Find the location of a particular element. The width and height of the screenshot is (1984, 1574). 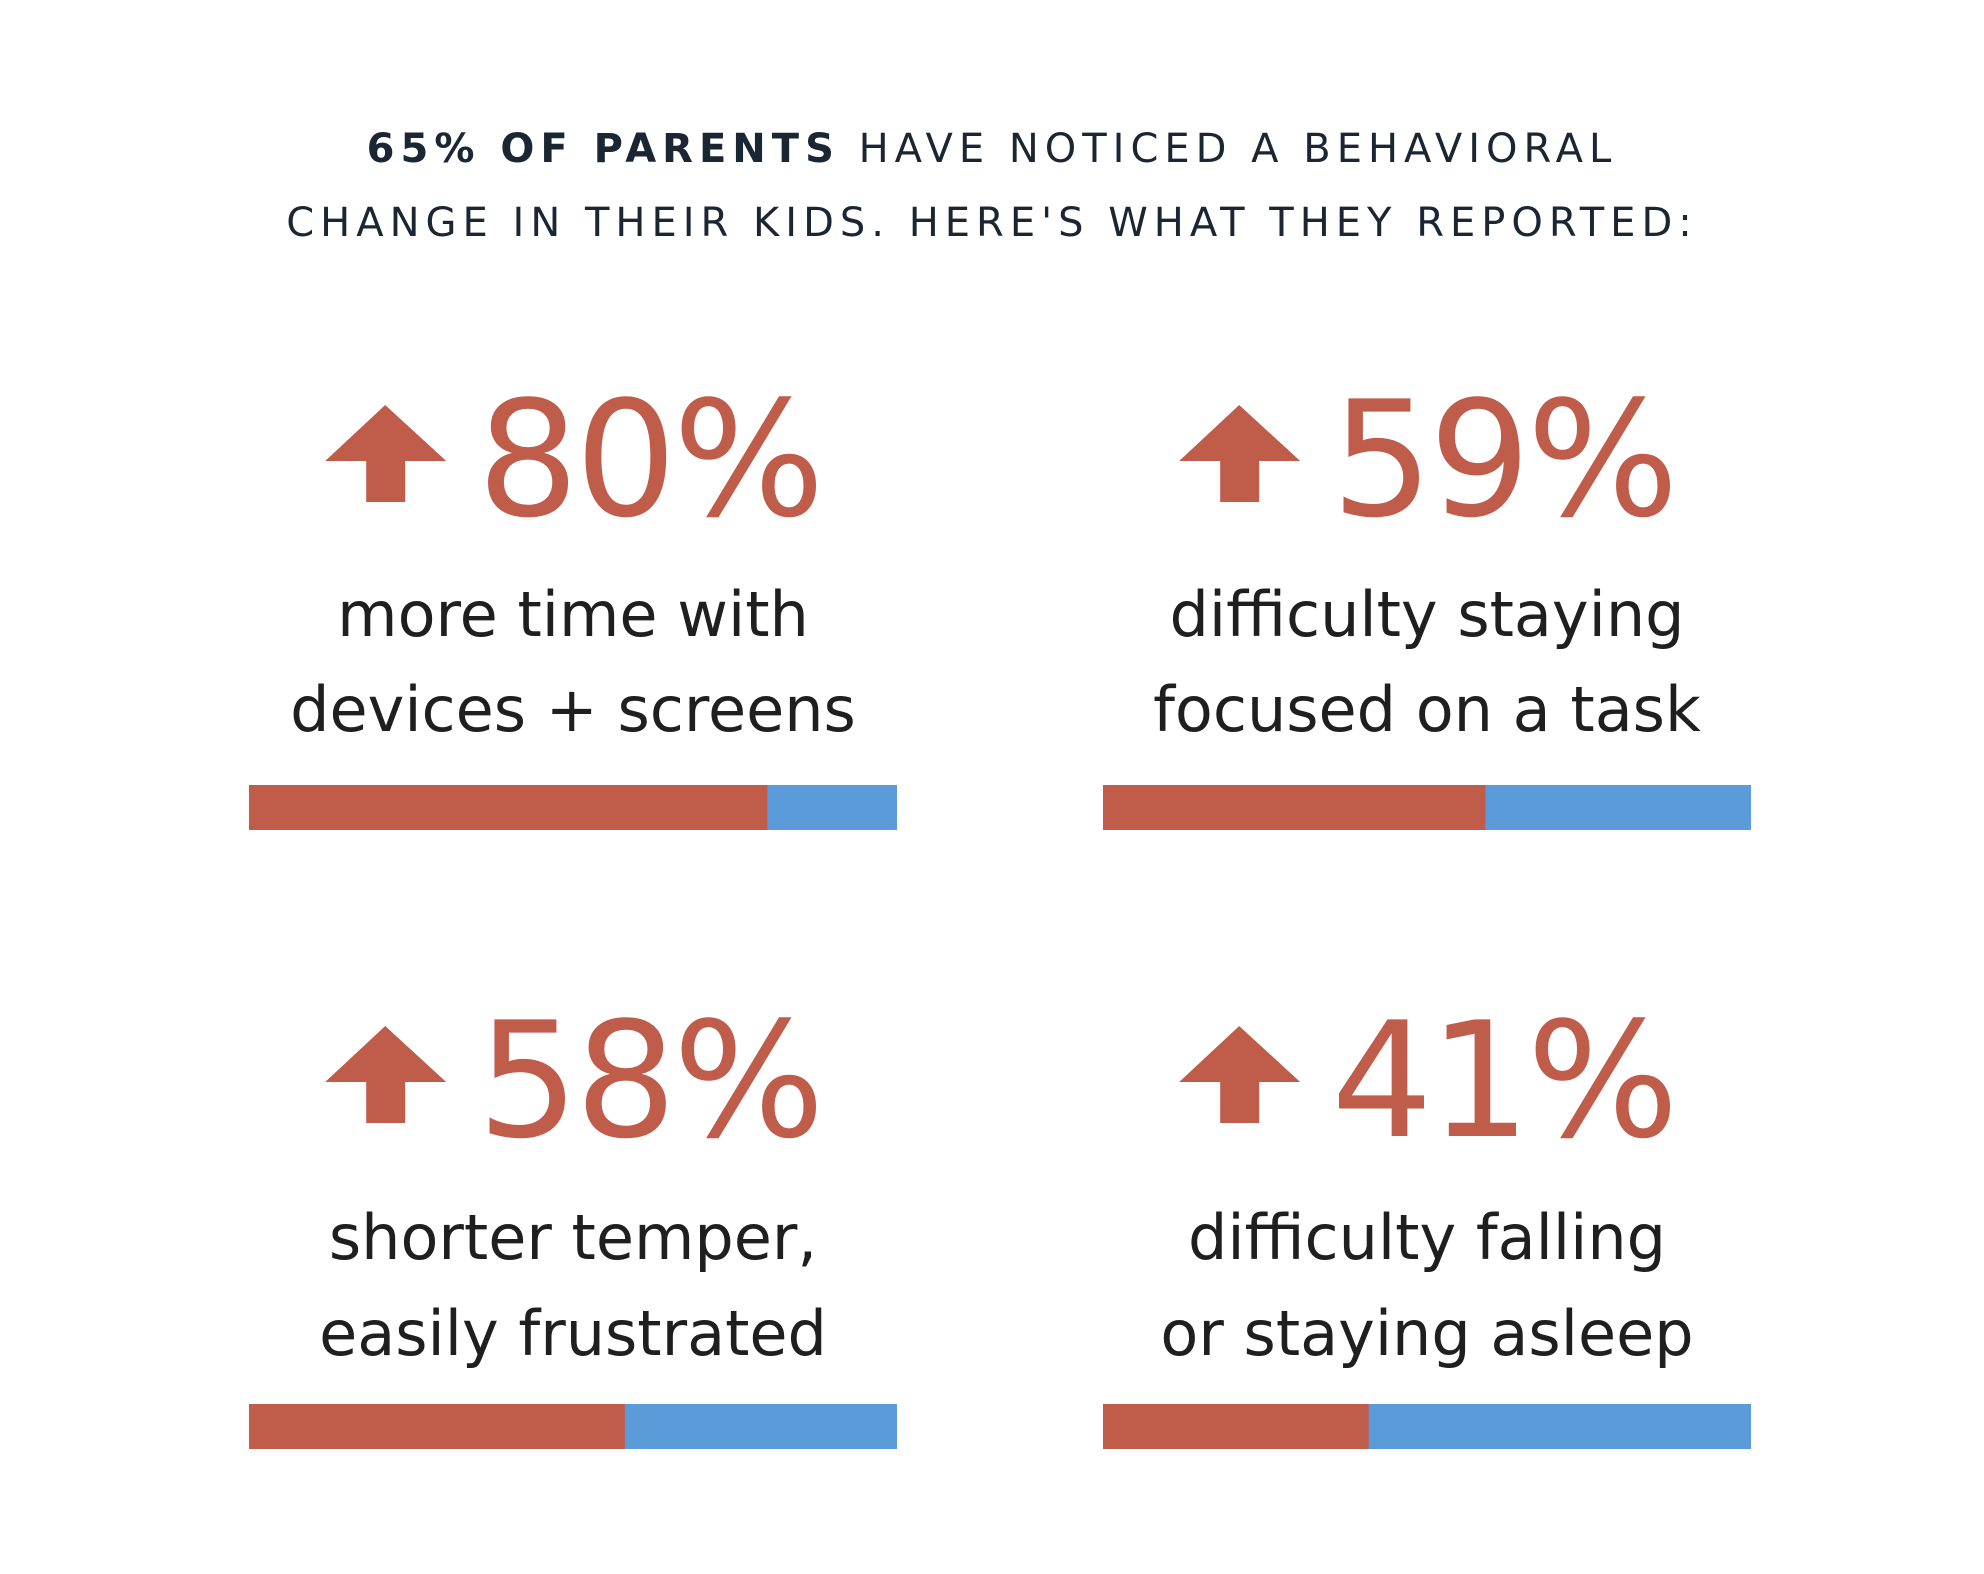

title-emphasis: 65% OF PARENTS is located at coordinates (603, 149).